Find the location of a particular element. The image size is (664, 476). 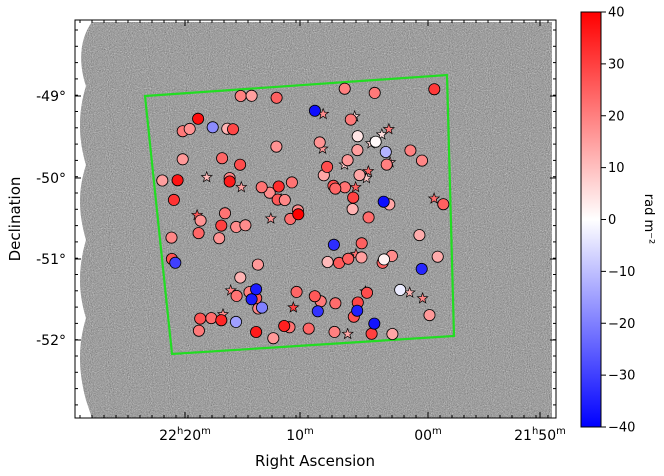

x-tick-label: 22h20m is located at coordinates (185, 435).